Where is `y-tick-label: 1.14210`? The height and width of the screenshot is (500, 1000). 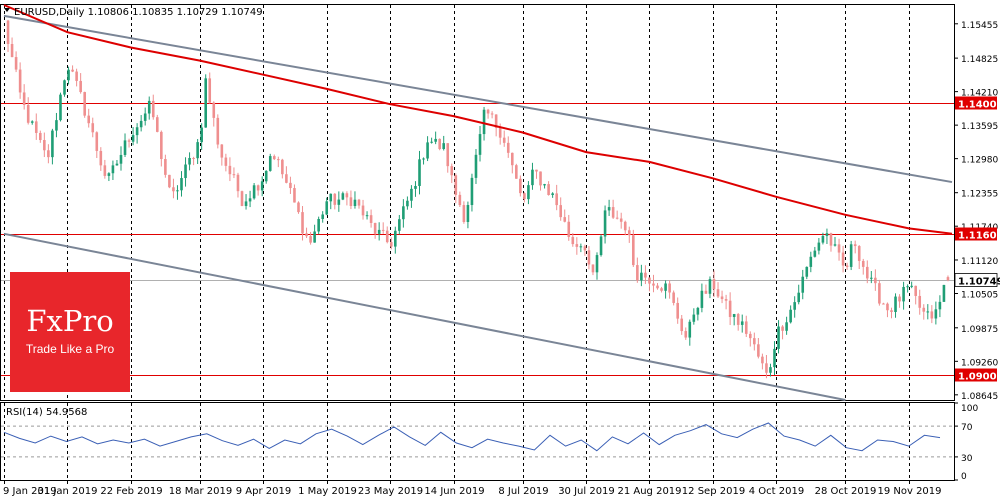 y-tick-label: 1.14210 is located at coordinates (979, 94).